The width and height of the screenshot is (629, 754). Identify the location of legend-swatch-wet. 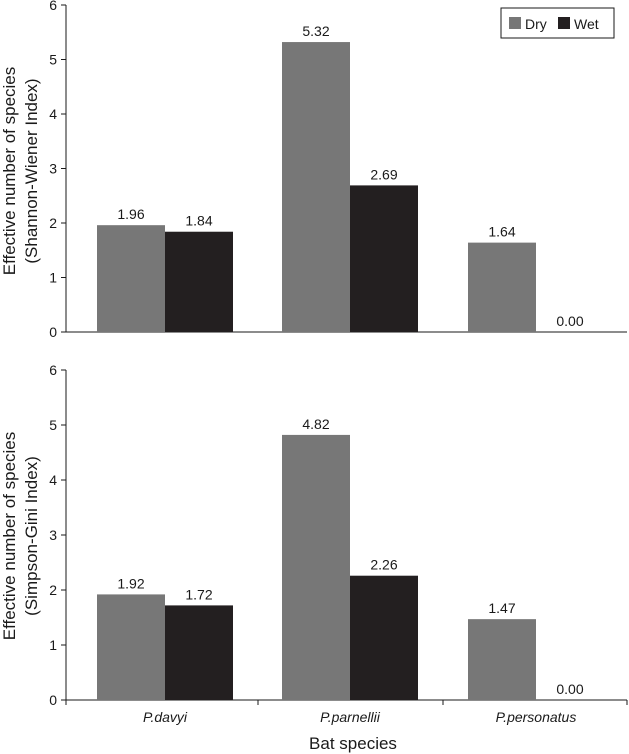
(564, 23).